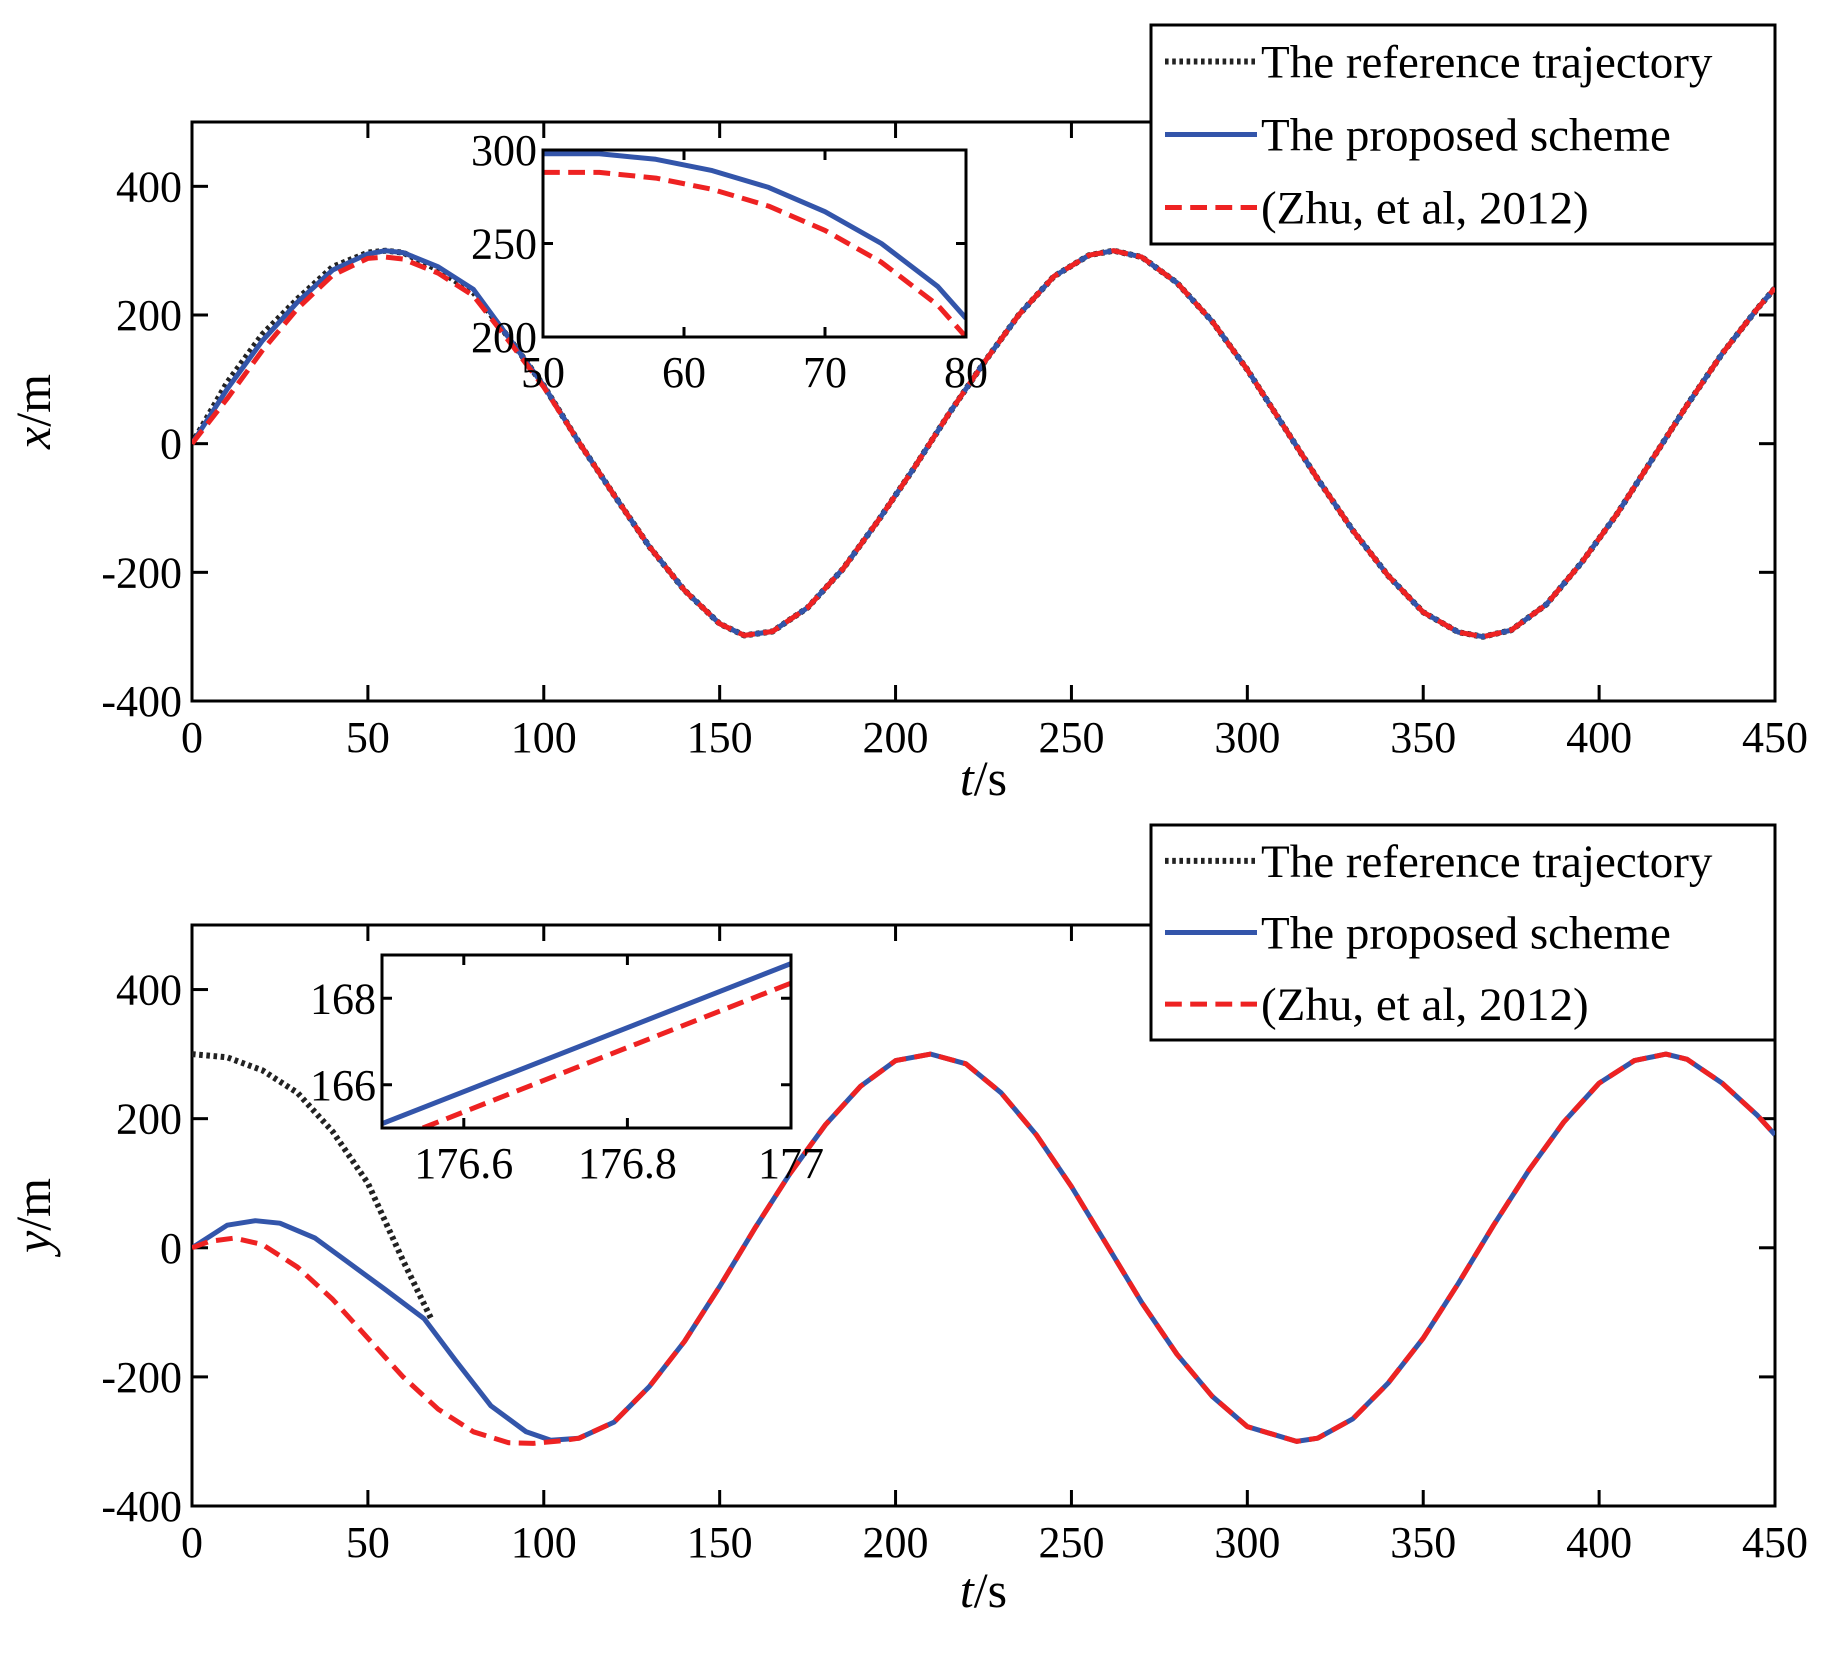 This screenshot has width=1828, height=1653. Describe the element at coordinates (504, 337) in the screenshot. I see `inset-y-tick-label: 200` at that location.